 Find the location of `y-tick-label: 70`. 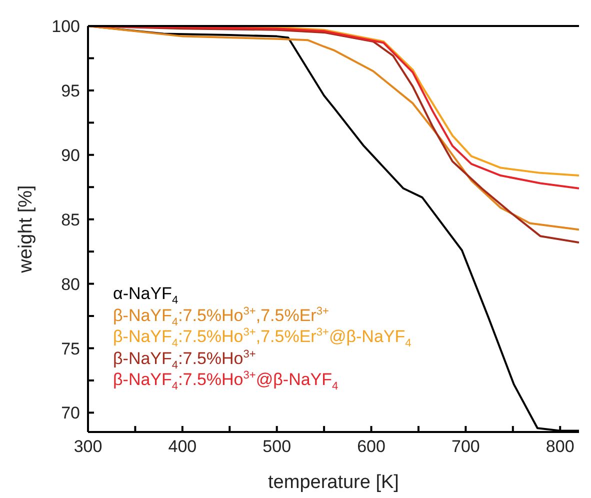

y-tick-label: 70 is located at coordinates (70, 413).